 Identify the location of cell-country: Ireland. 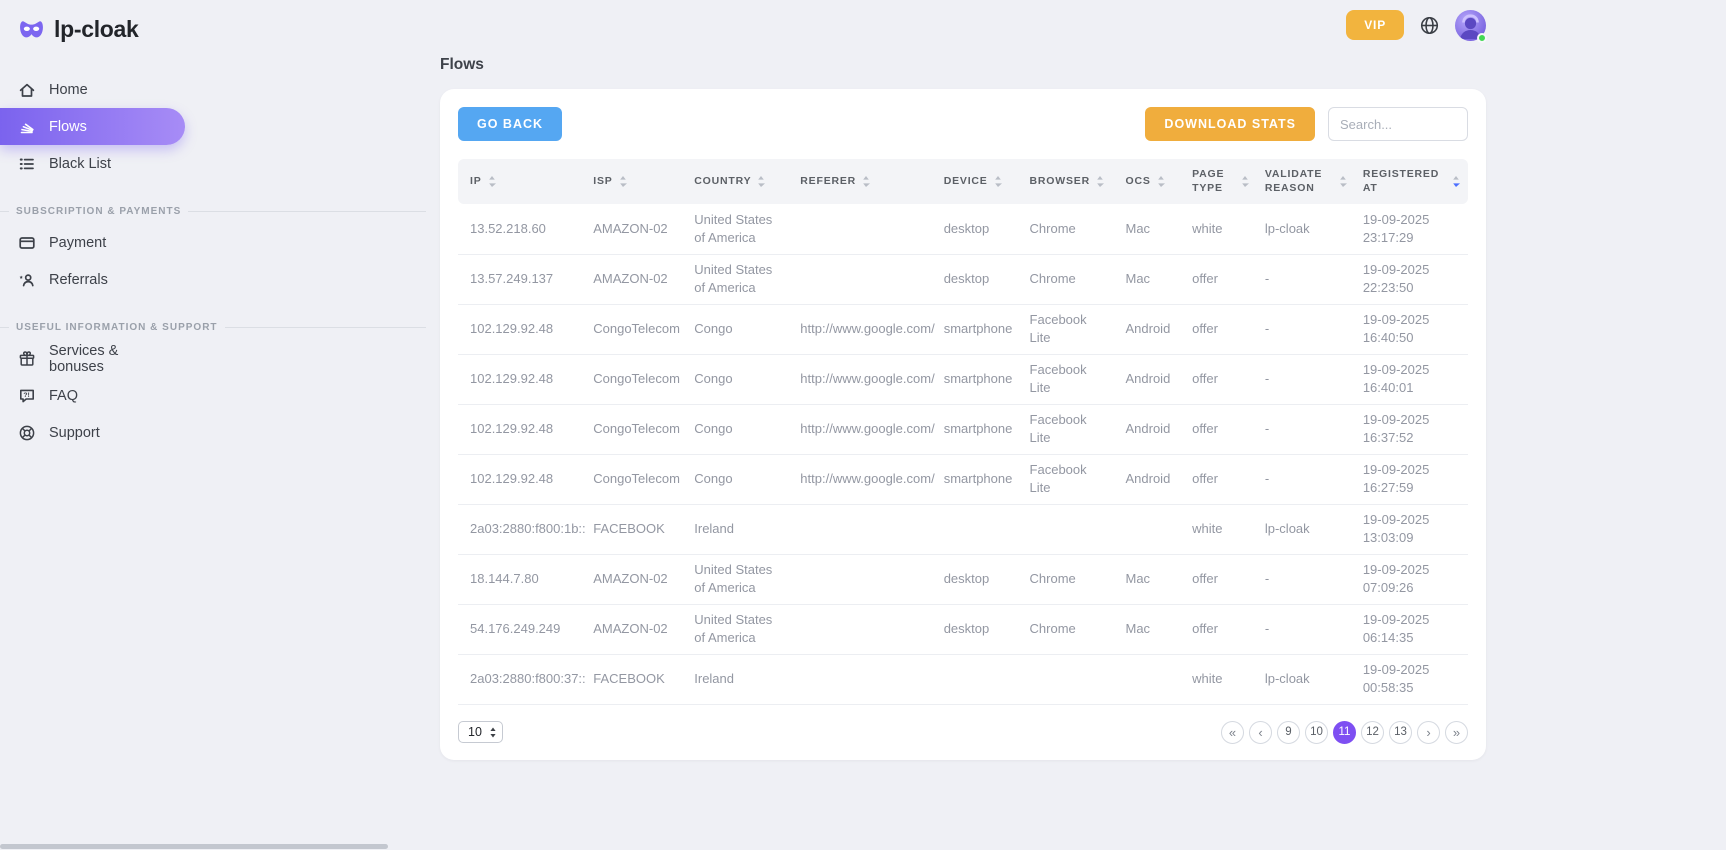
(739, 679).